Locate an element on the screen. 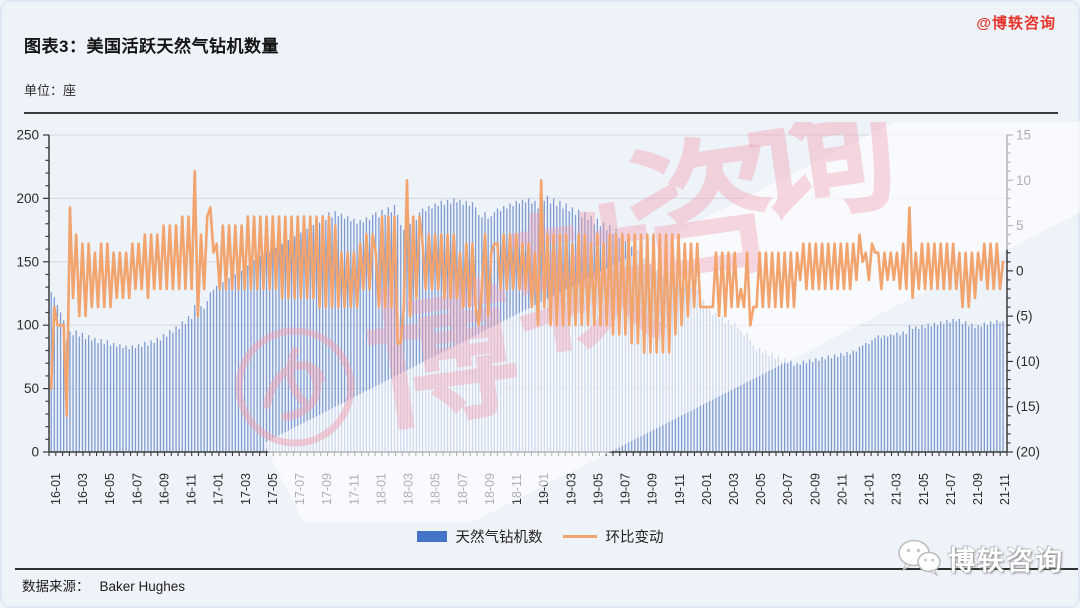  bottom-right-watermark: 博轶咨询 is located at coordinates (980, 558).